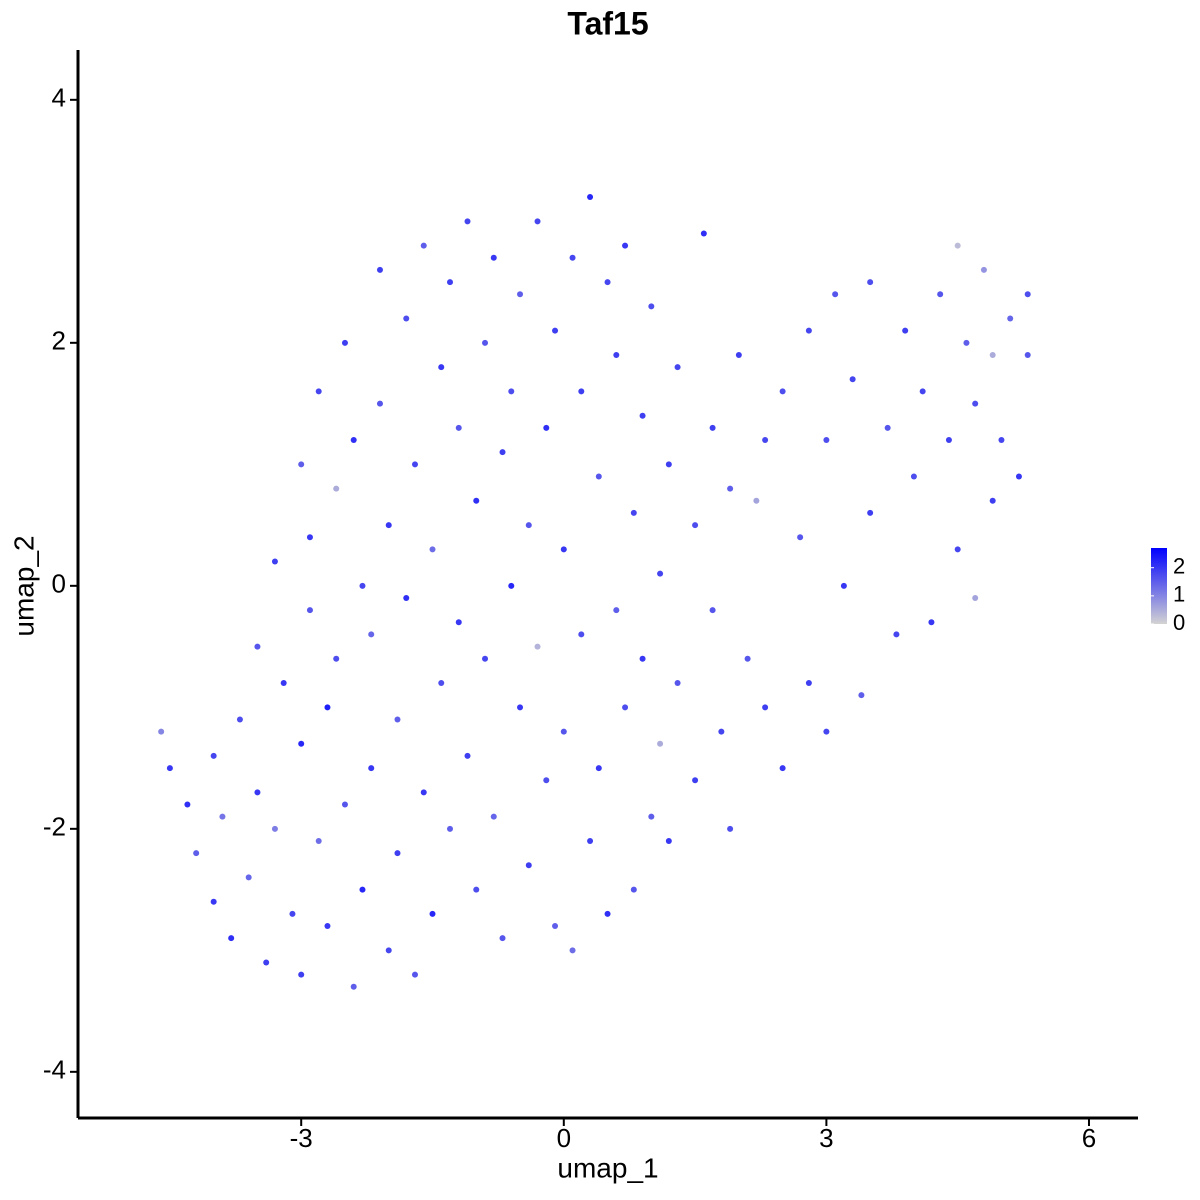  What do you see at coordinates (564, 1138) in the screenshot?
I see `x-tick-label: 0` at bounding box center [564, 1138].